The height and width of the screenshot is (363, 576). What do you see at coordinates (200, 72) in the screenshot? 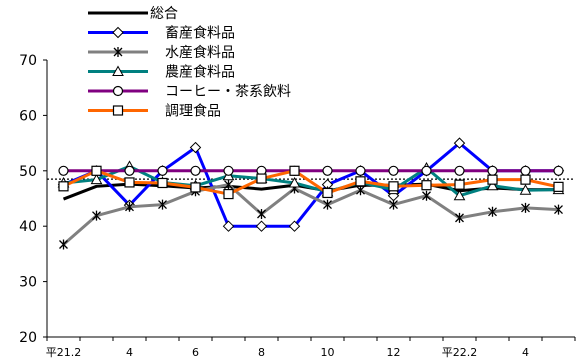
I see `legend-label: 農産食料品` at bounding box center [200, 72].